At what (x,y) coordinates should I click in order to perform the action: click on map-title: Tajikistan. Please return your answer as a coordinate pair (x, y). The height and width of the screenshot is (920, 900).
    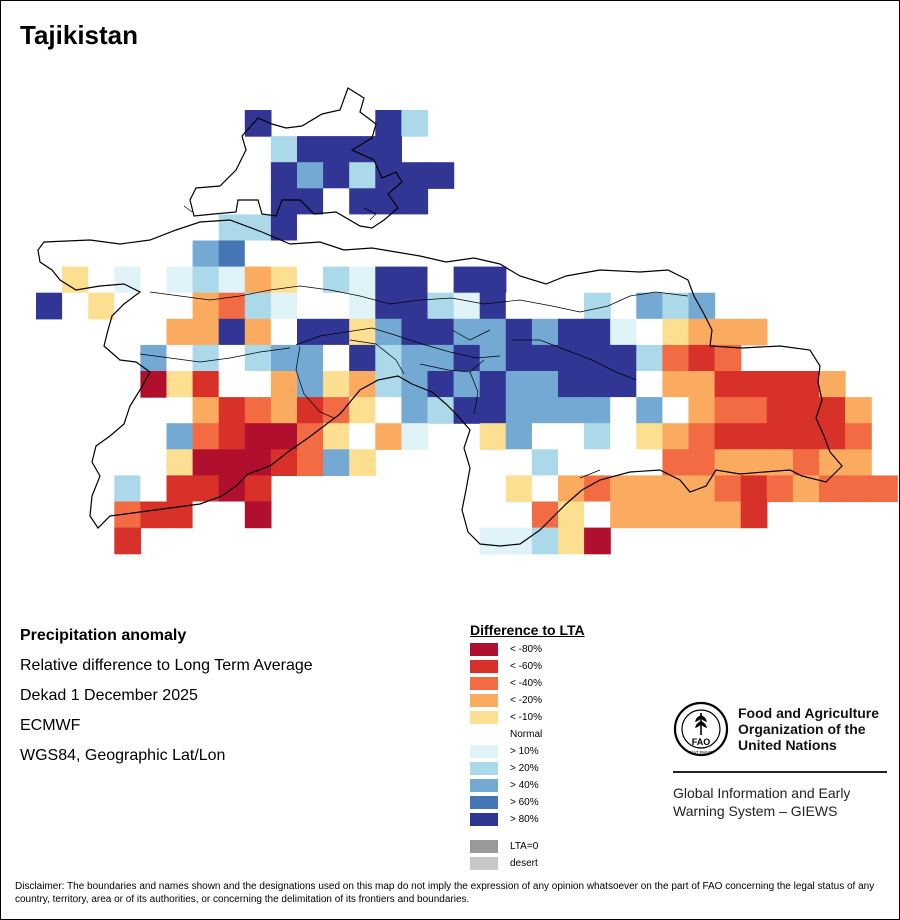
    Looking at the image, I should click on (79, 35).